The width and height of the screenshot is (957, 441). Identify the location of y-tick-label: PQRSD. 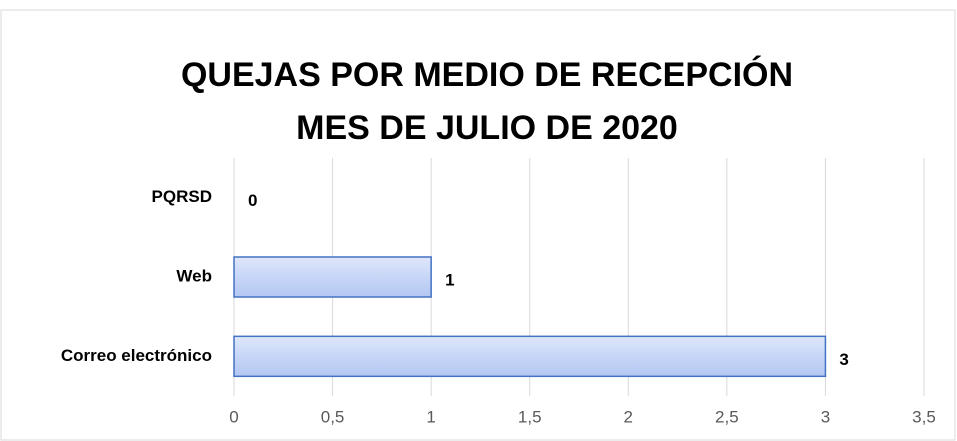
(182, 196).